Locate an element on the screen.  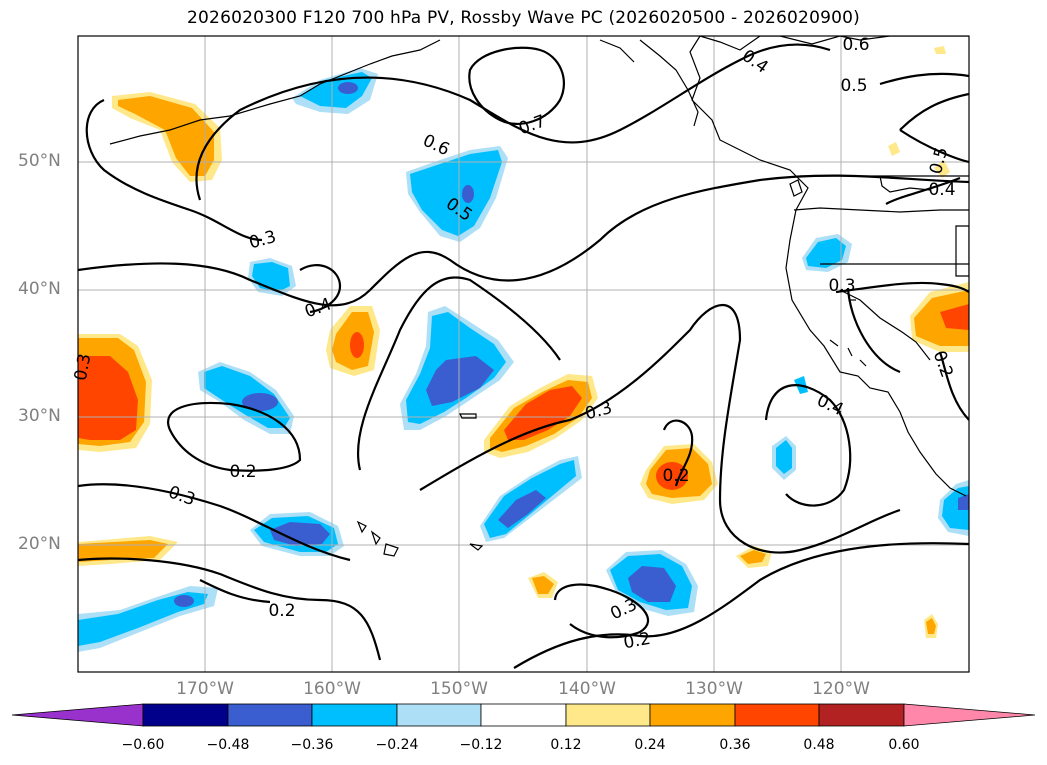
lat-label-50n: 50°N is located at coordinates (39, 161).